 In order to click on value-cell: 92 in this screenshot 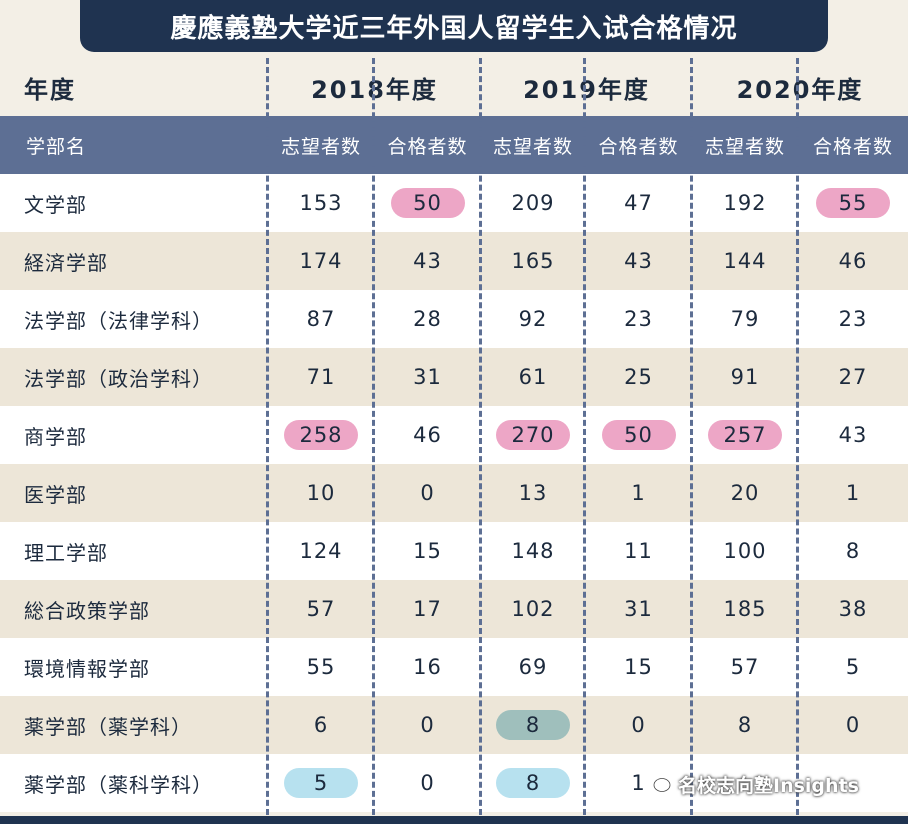, I will do `click(533, 319)`.